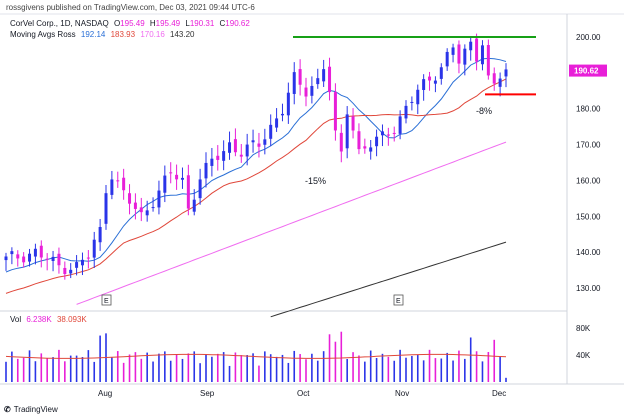 This screenshot has height=420, width=624. I want to click on price-tick-label: 160.00, so click(588, 180).